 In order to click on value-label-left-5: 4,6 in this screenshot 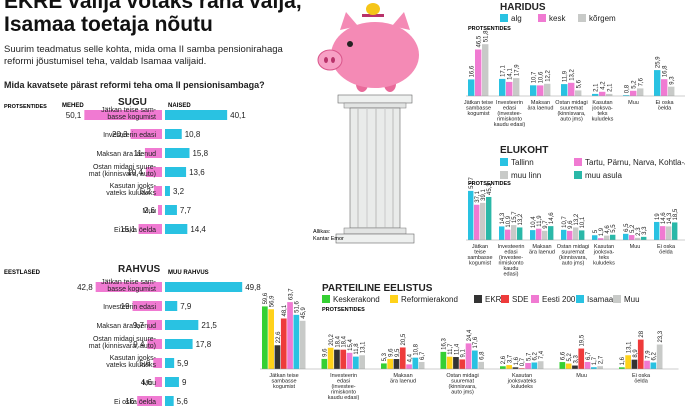, I will do `click(147, 382)`.